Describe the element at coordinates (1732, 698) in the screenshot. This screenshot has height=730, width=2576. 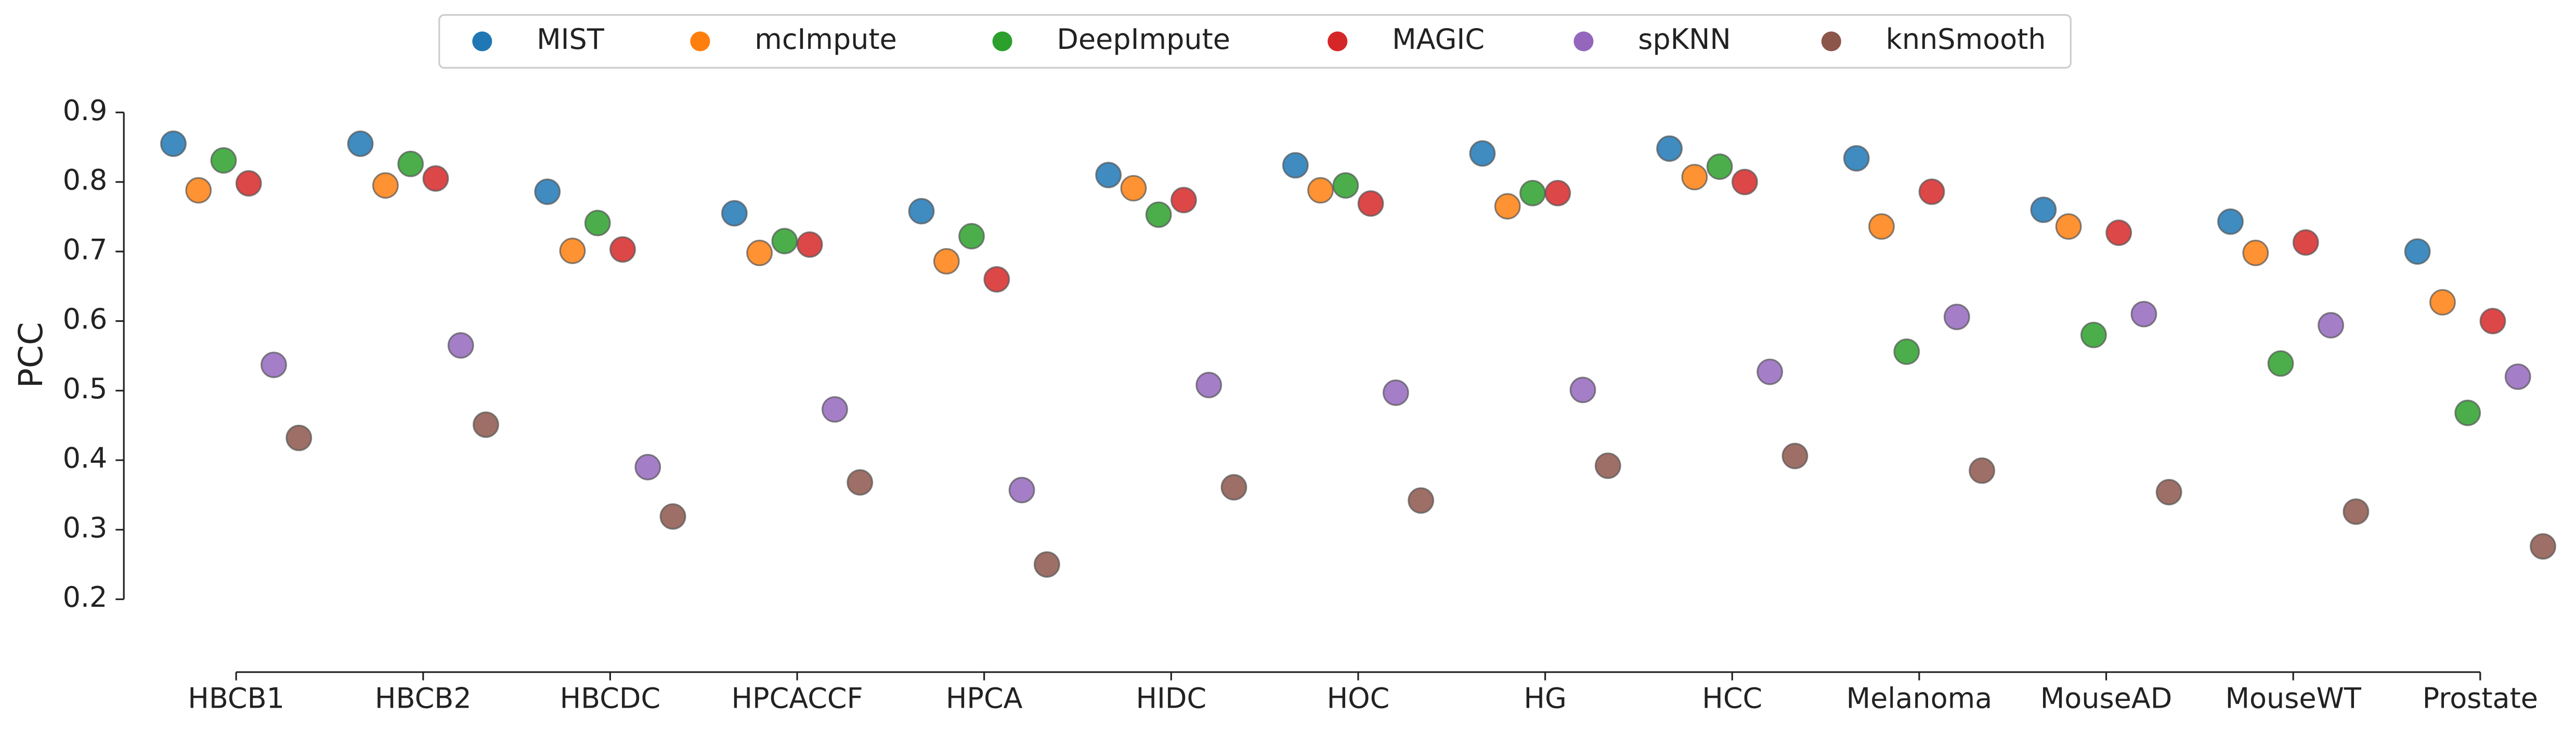
I see `x-tick-label: HCC` at that location.